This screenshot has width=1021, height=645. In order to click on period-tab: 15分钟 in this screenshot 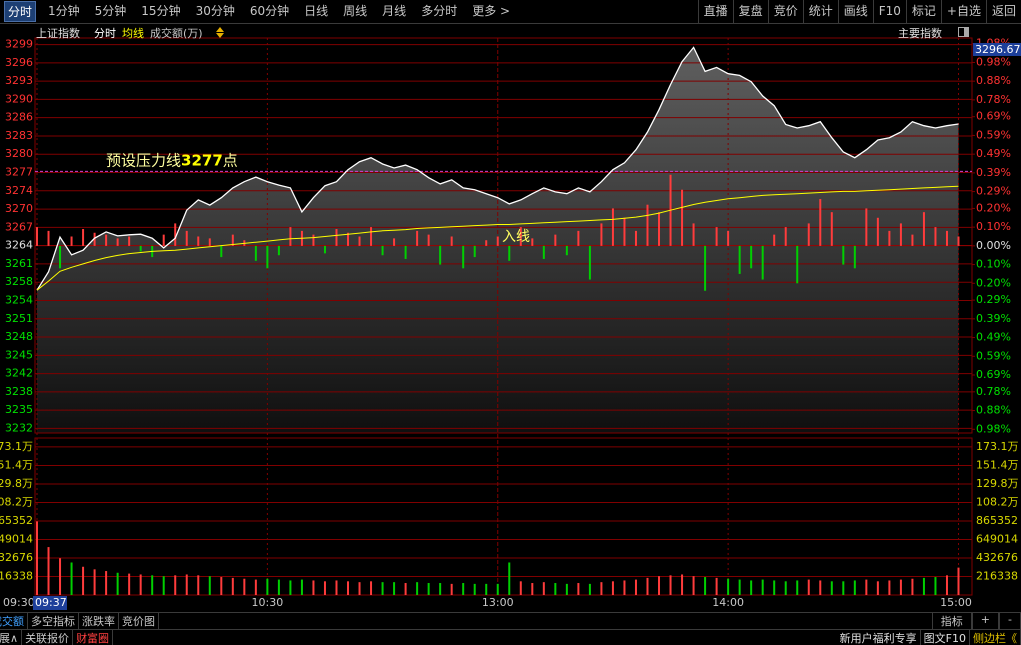, I will do `click(161, 11)`.